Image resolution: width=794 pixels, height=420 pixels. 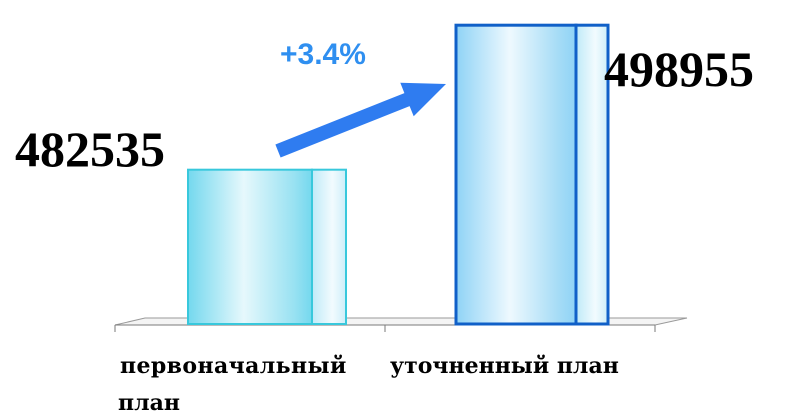 What do you see at coordinates (504, 366) in the screenshot?
I see `category-label: уточненный план` at bounding box center [504, 366].